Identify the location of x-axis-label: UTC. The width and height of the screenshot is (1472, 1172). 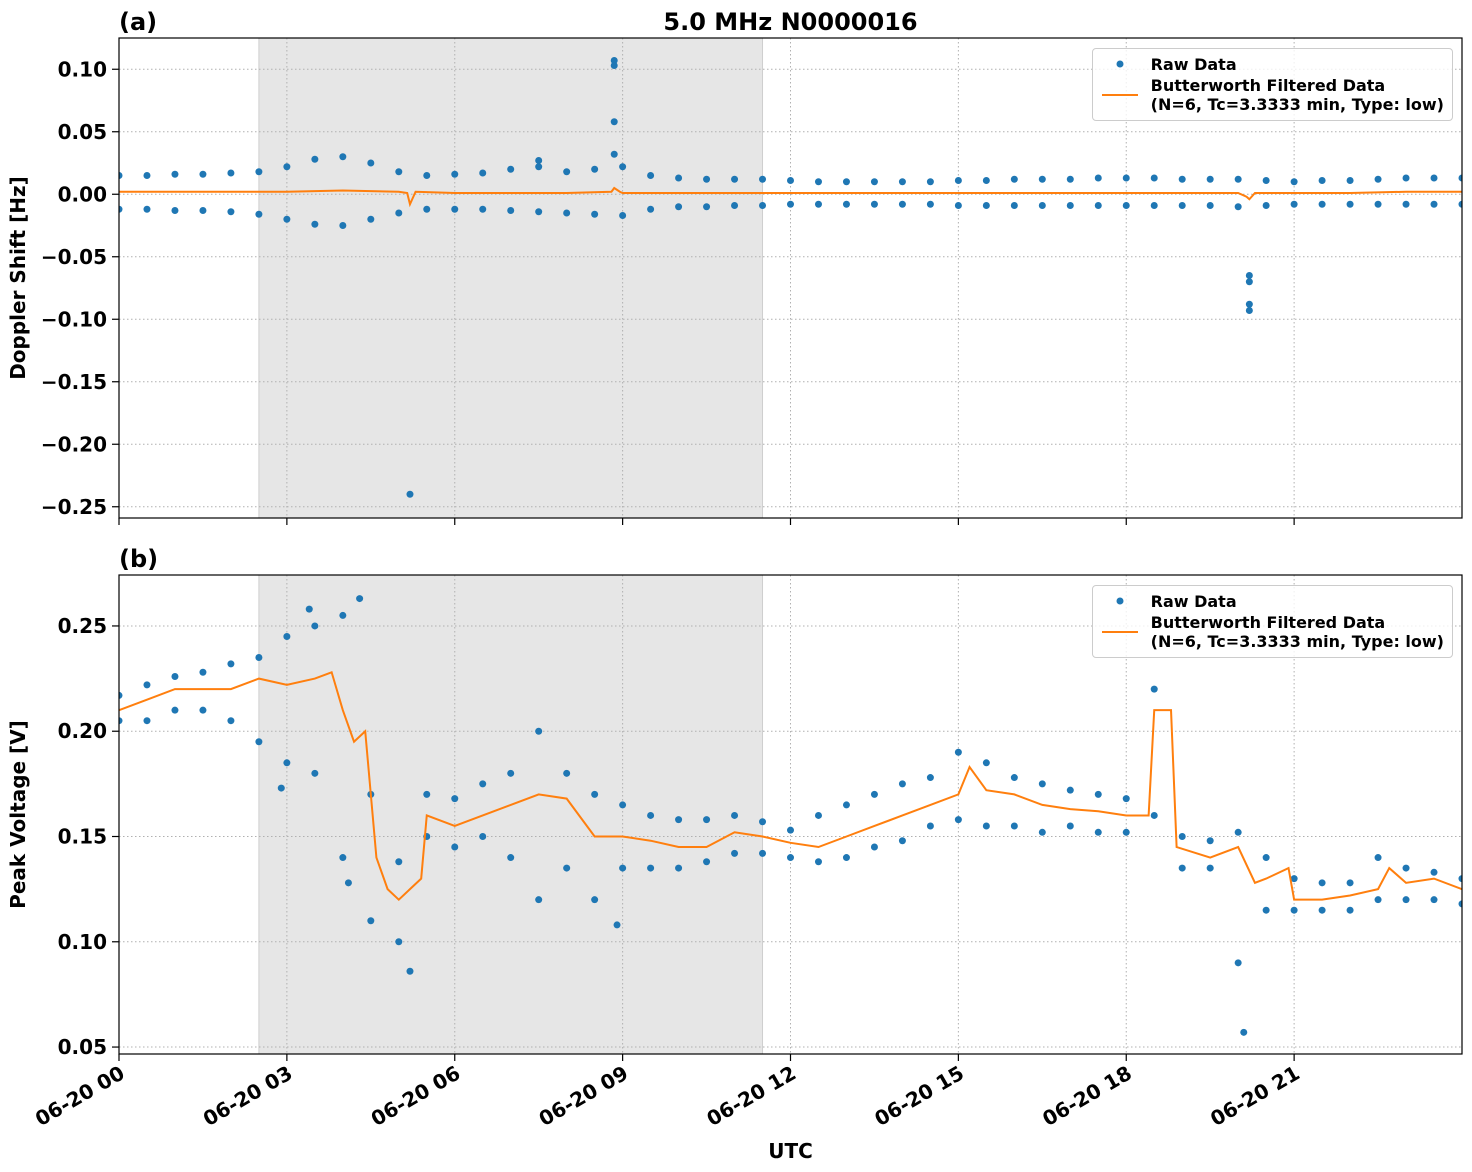
(790, 1151).